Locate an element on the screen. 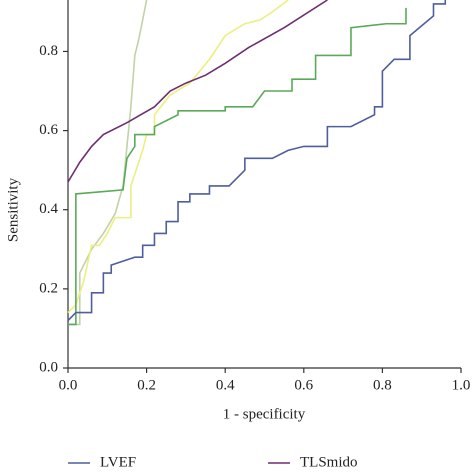  legend-label: LVEF is located at coordinates (118, 462).